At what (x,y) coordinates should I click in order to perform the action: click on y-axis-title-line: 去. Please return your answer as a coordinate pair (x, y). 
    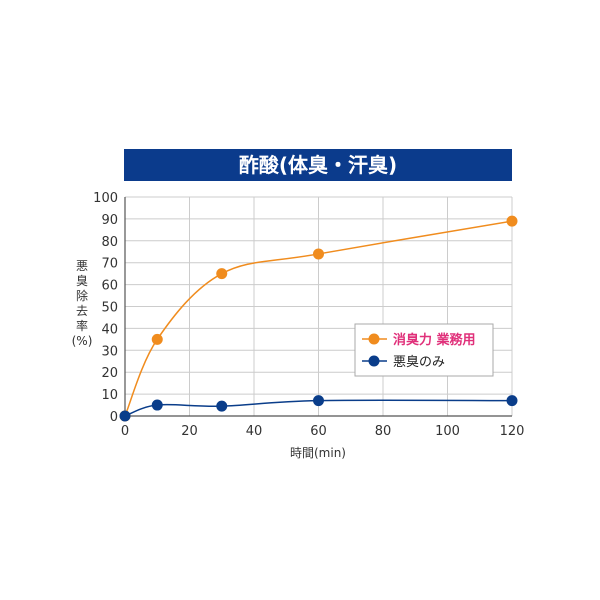
    Looking at the image, I should click on (82, 311).